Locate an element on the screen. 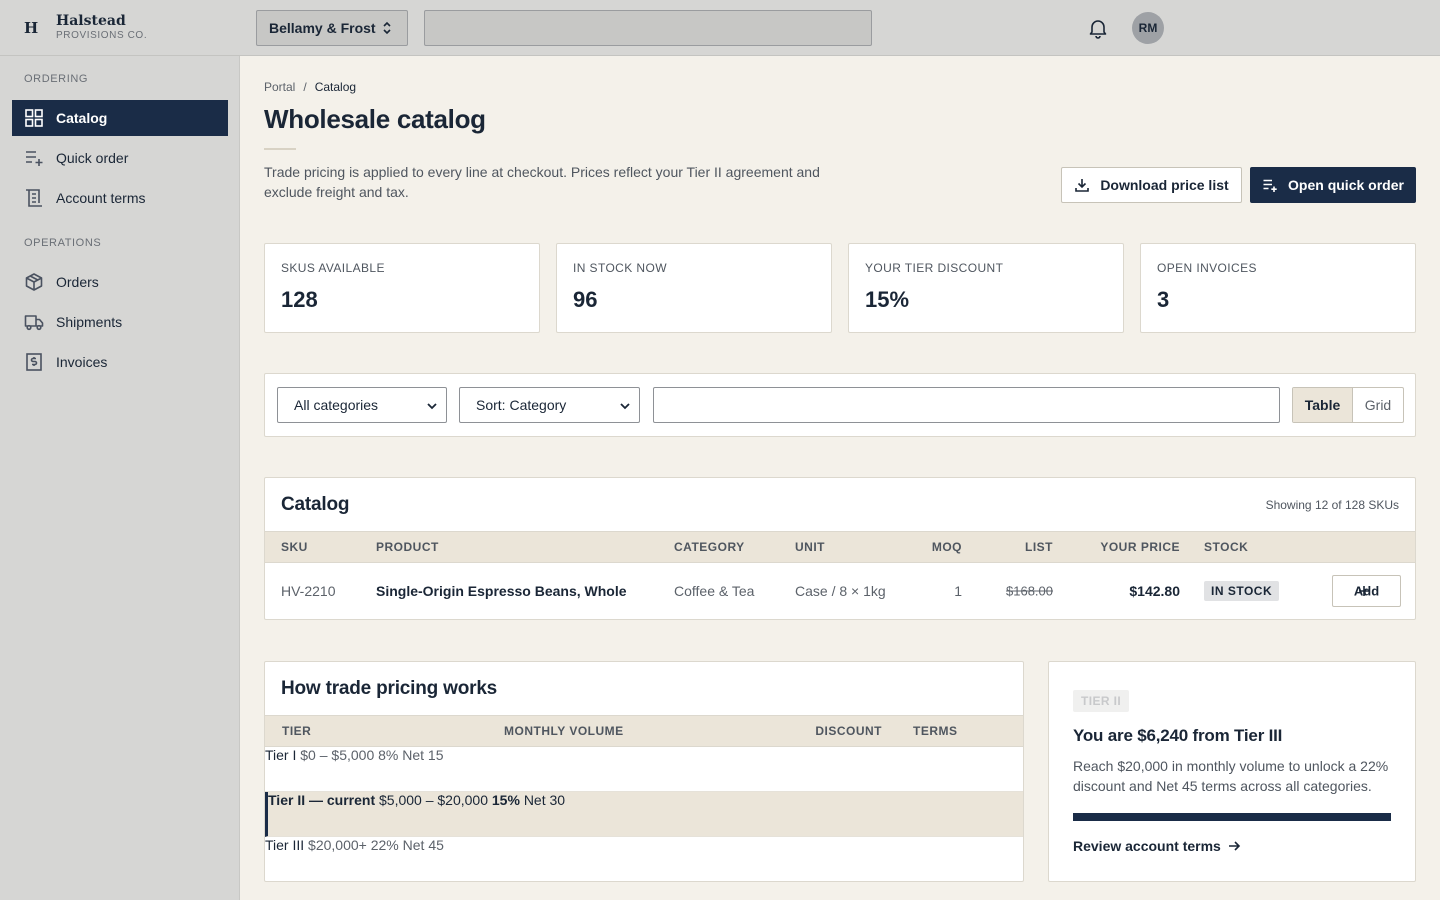  arrow-right-icon is located at coordinates (1234, 846).